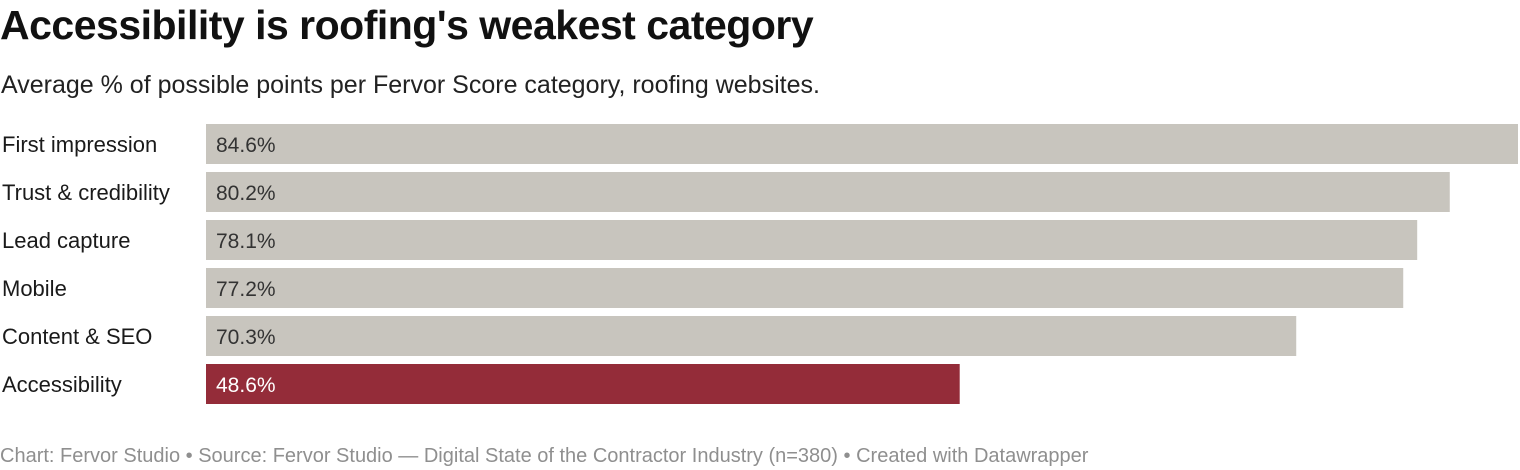  I want to click on value-label-trust-and-credibility: 80.2%, so click(246, 193).